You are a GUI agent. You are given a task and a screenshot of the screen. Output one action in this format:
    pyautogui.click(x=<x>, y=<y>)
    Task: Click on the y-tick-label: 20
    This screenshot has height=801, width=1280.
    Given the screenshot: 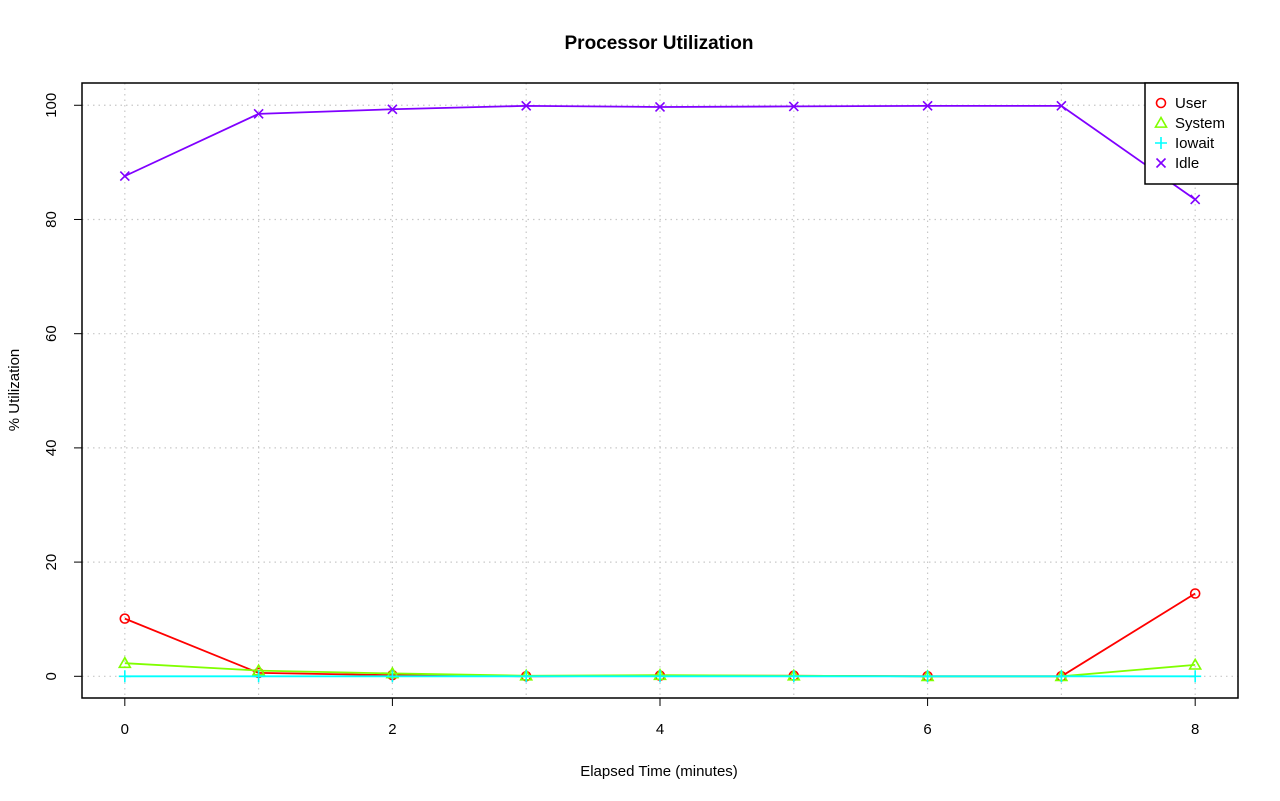 What is the action you would take?
    pyautogui.click(x=51, y=562)
    